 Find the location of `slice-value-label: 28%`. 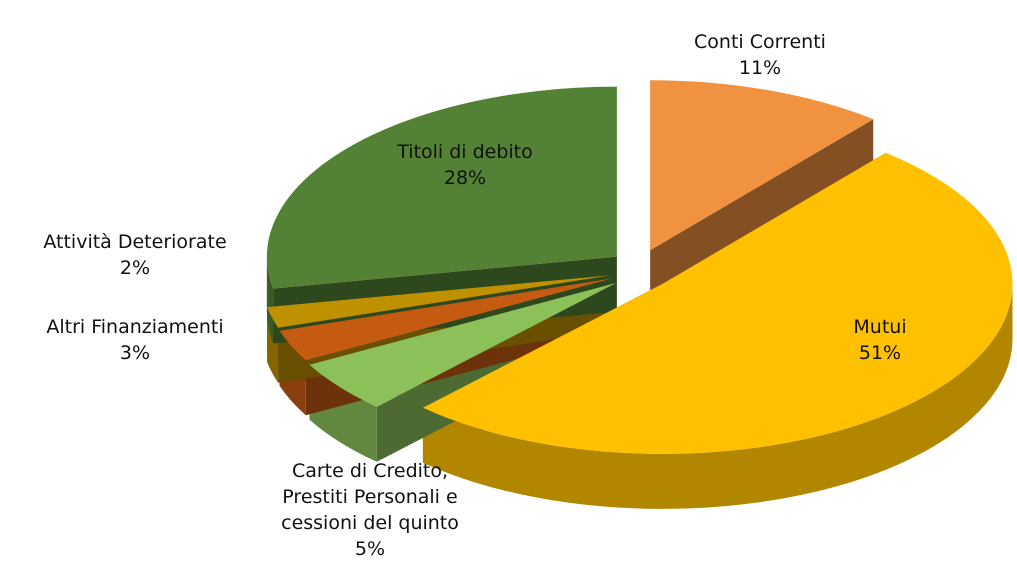

slice-value-label: 28% is located at coordinates (465, 178).